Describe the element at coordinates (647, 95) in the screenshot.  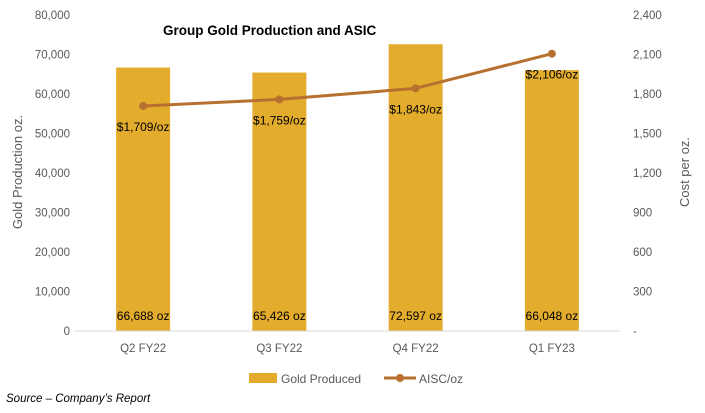
I see `right-tick-label: 1,800` at that location.